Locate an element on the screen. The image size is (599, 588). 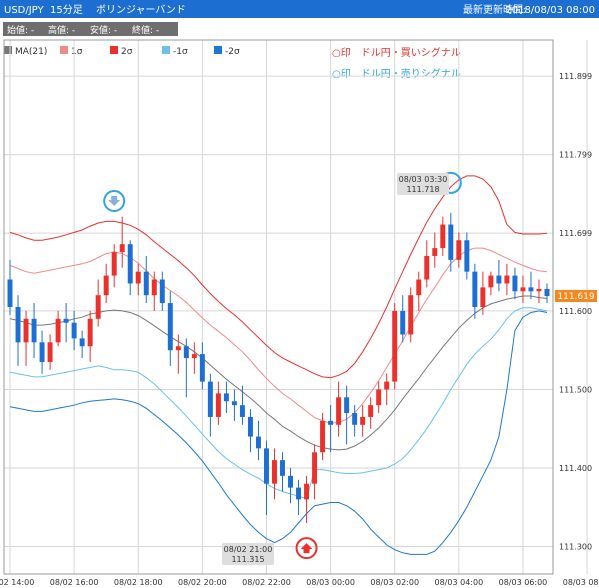
x-tick-label: 08/02 22:00 is located at coordinates (266, 582).